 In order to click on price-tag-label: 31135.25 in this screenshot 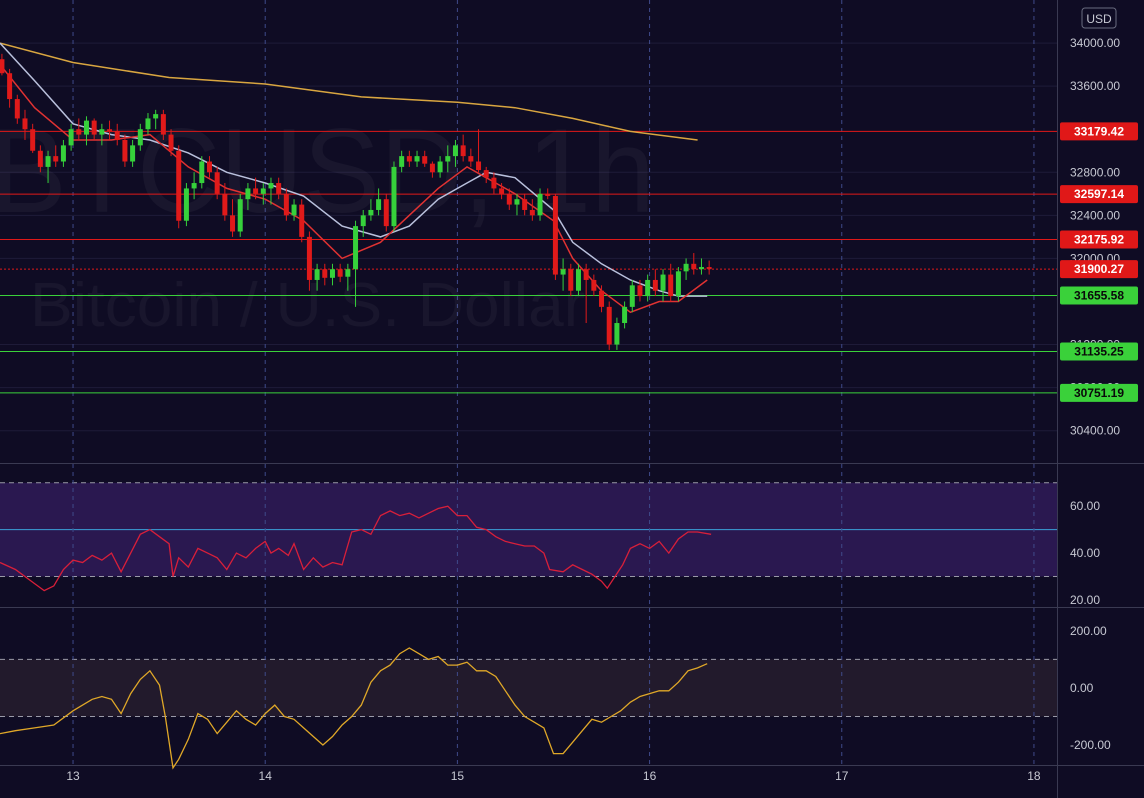, I will do `click(1099, 352)`.